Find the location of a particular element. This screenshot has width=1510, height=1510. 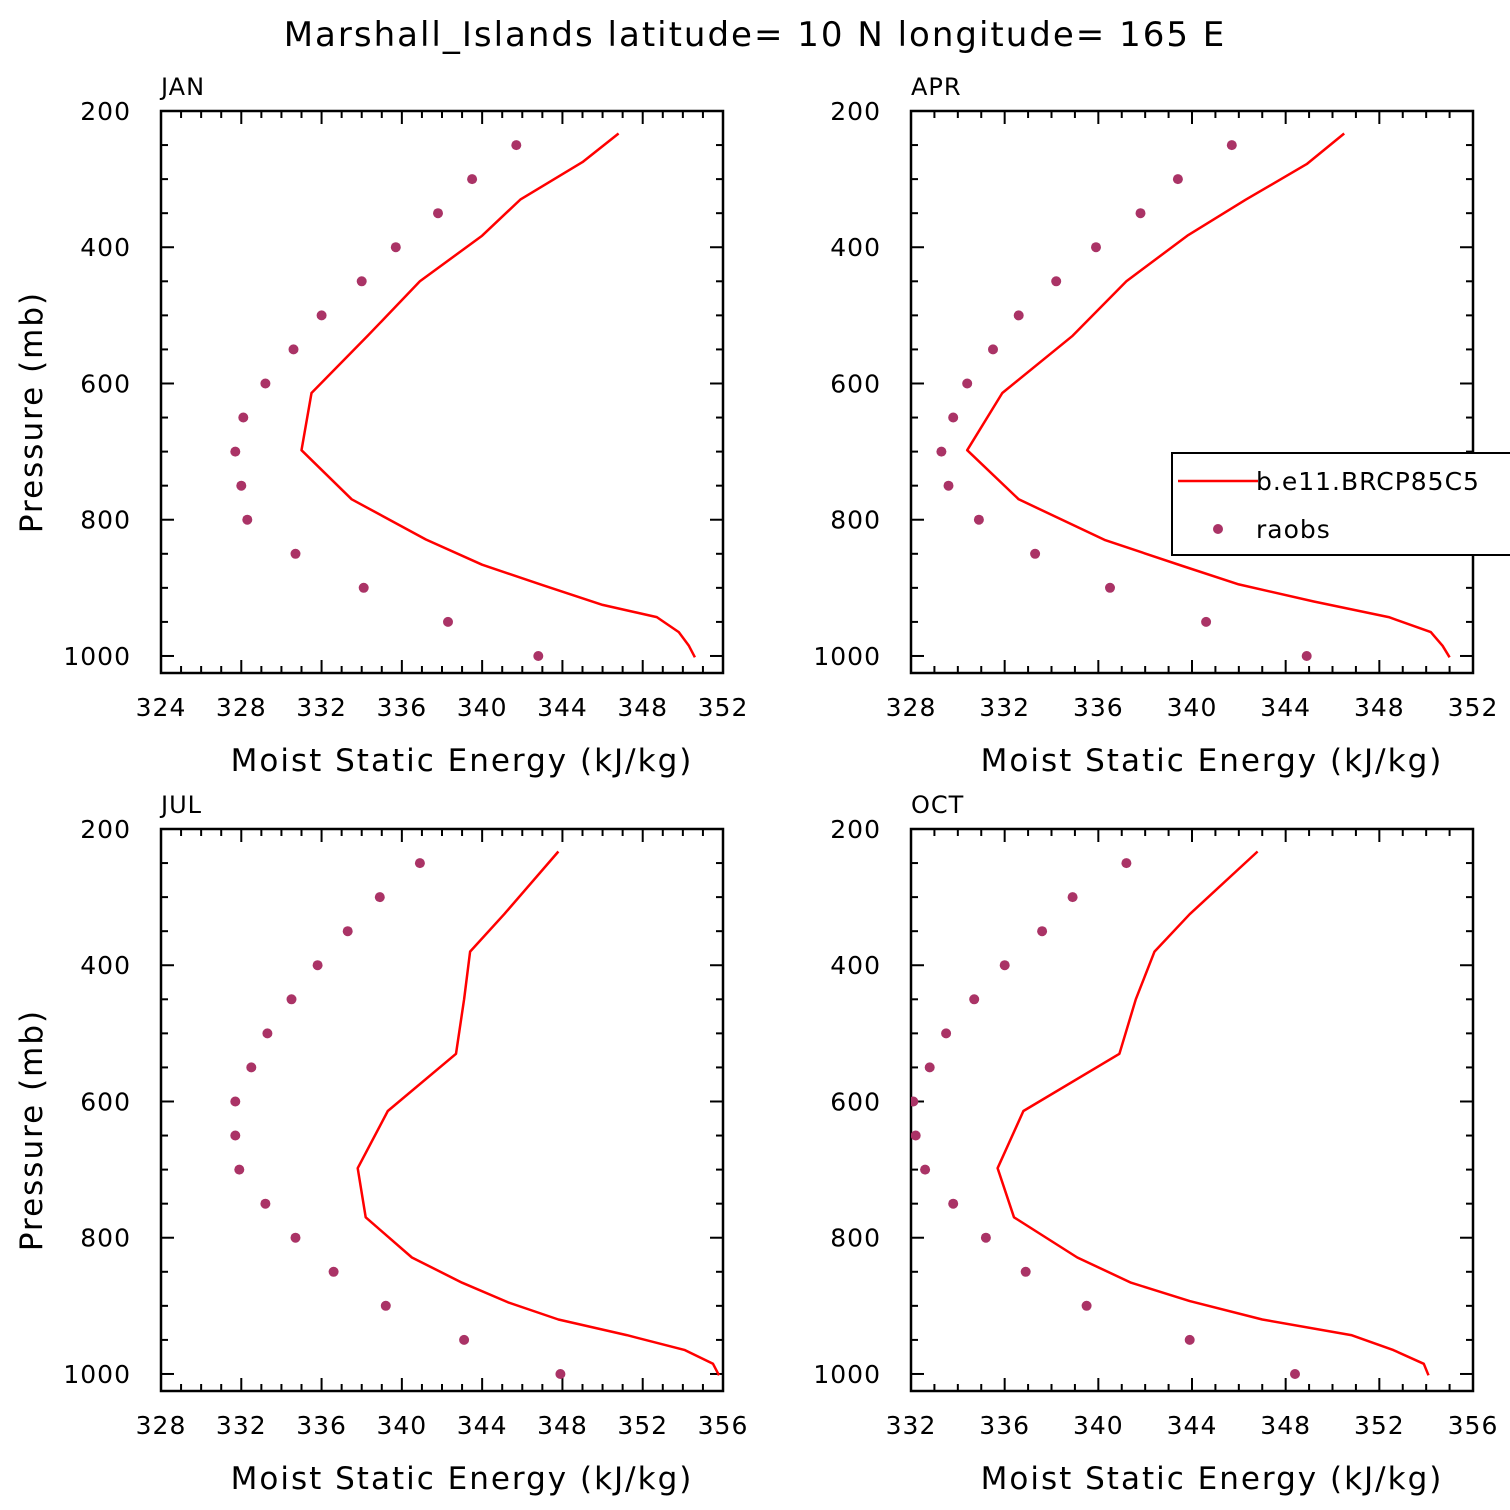

legend-box is located at coordinates (1340, 504).